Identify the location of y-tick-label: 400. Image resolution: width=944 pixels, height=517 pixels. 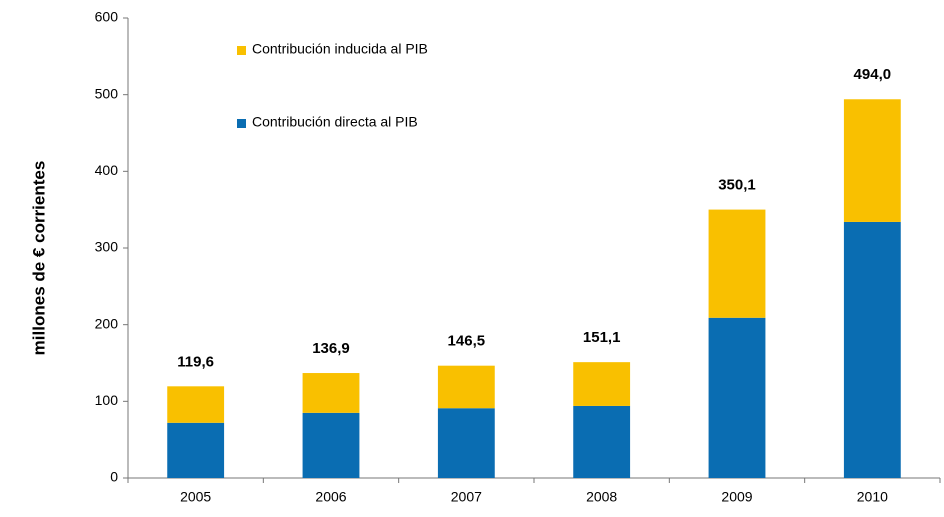
(107, 170).